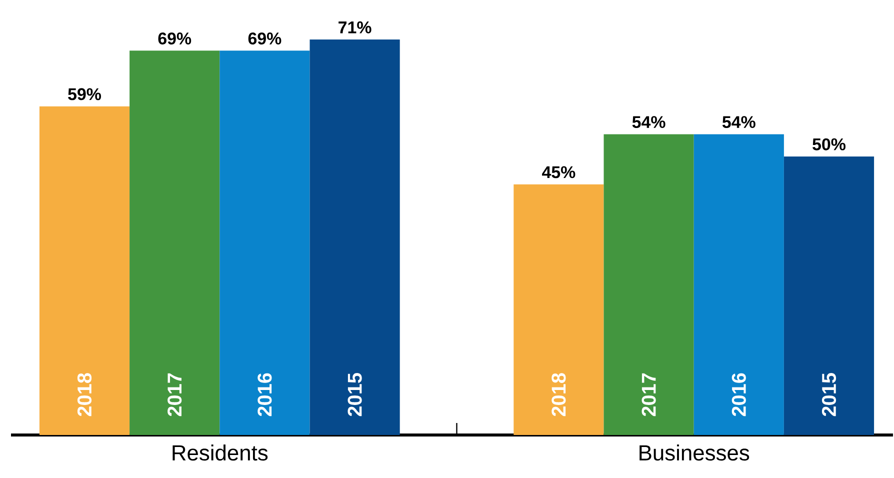 The height and width of the screenshot is (478, 894). Describe the element at coordinates (739, 394) in the screenshot. I see `text: 2016` at that location.